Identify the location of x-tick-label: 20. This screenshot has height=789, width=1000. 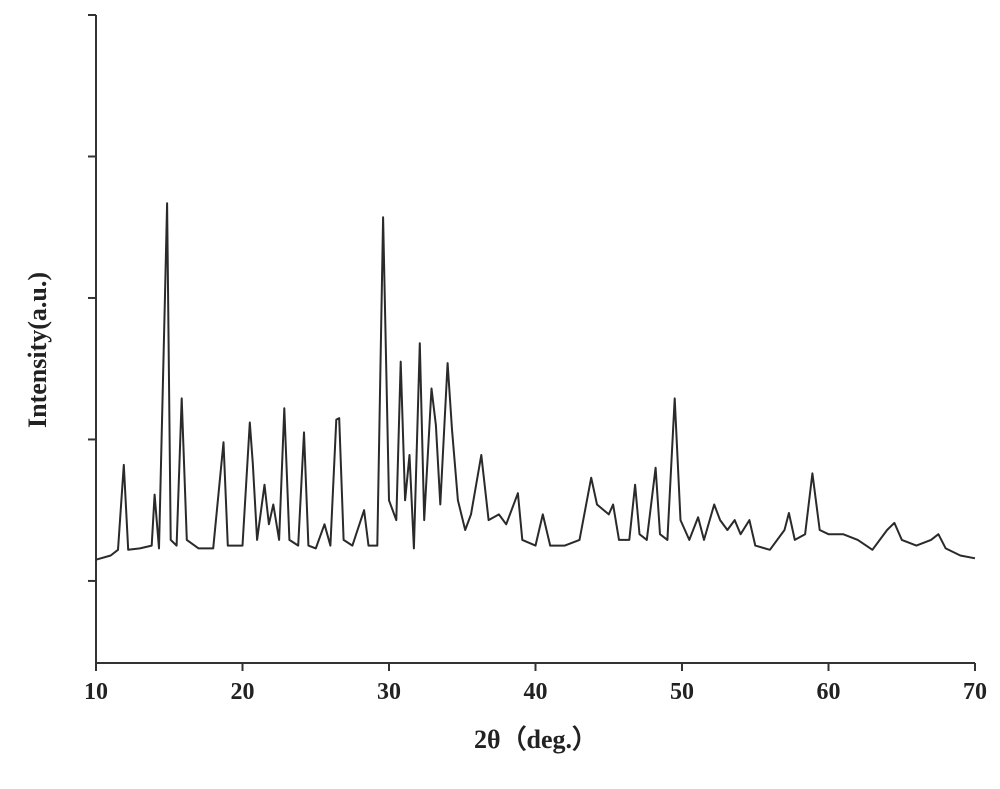
(243, 692).